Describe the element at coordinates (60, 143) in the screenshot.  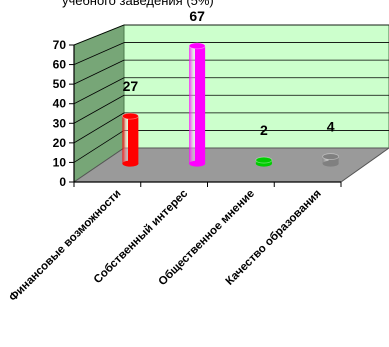
I see `y-tick-label: 20` at that location.